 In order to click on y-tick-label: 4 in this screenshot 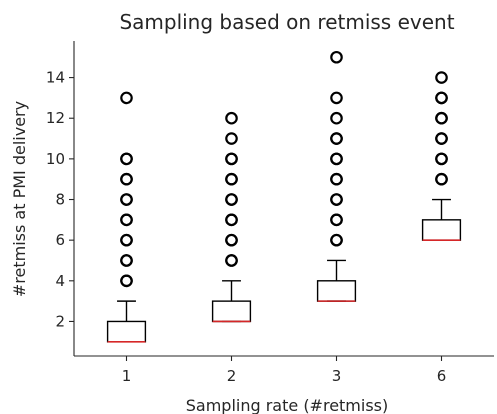, I will do `click(60, 281)`.